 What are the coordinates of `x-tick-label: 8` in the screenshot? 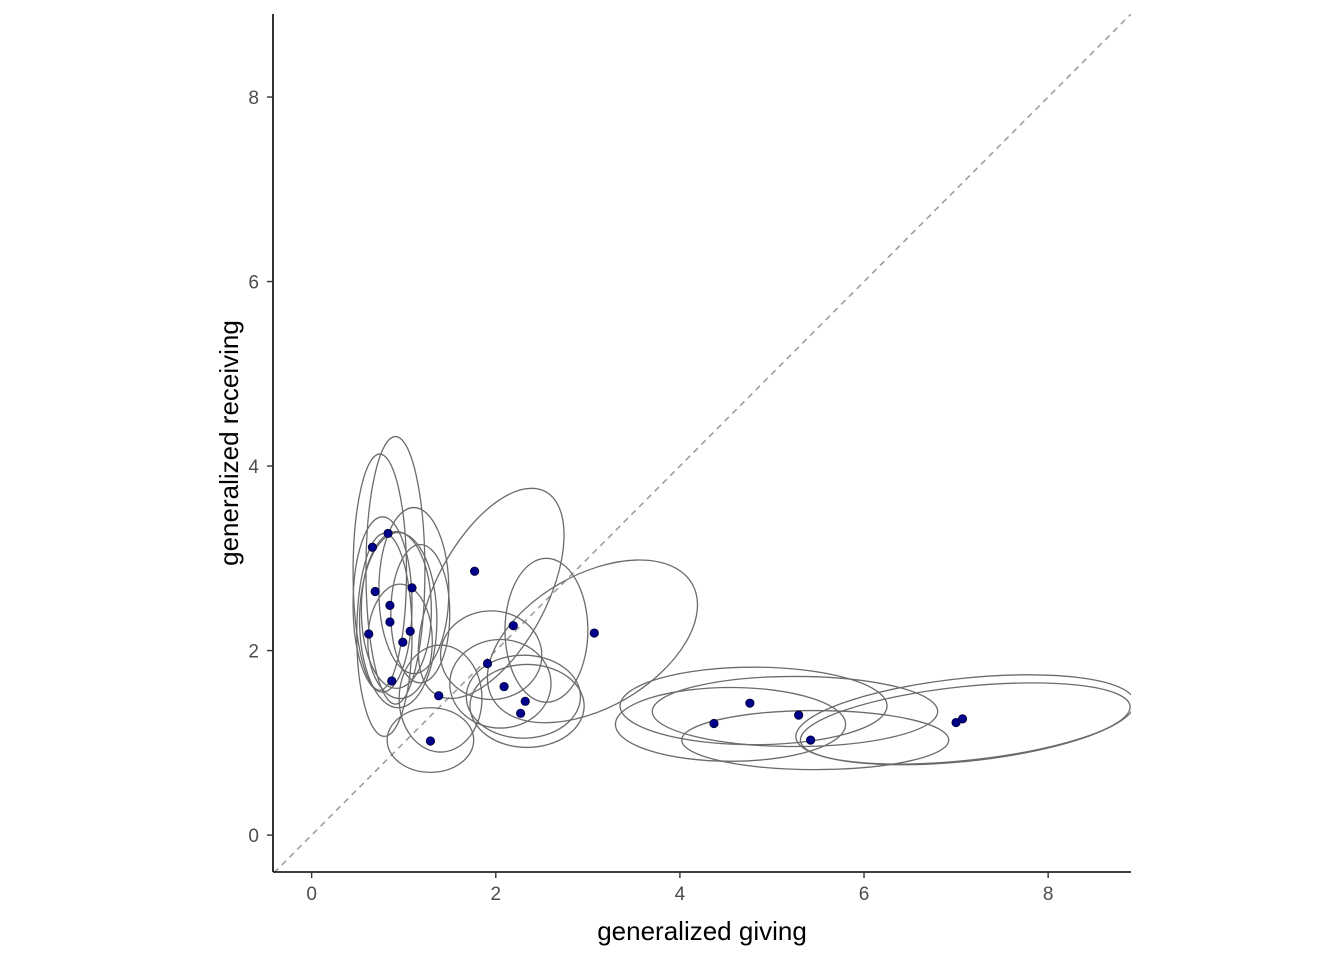 It's located at (1048, 894).